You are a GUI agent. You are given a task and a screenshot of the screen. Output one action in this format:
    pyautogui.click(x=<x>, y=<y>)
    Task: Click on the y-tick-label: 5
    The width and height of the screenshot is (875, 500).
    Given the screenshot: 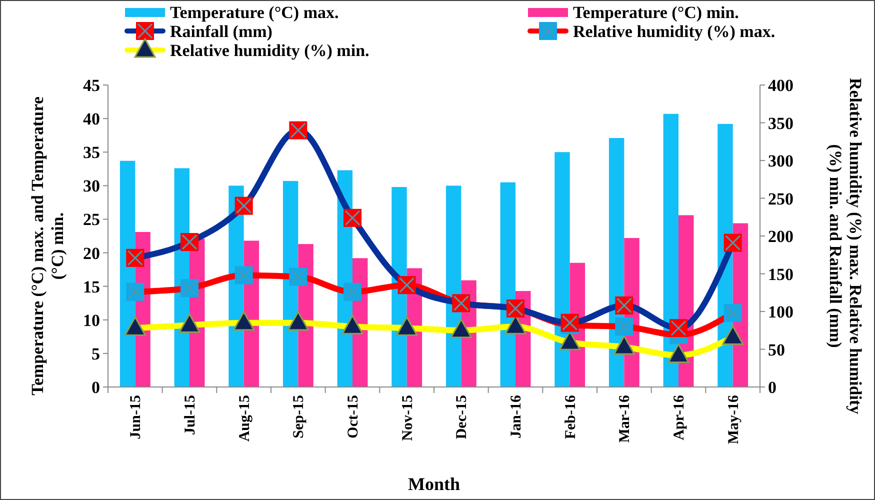 What is the action you would take?
    pyautogui.click(x=96, y=354)
    